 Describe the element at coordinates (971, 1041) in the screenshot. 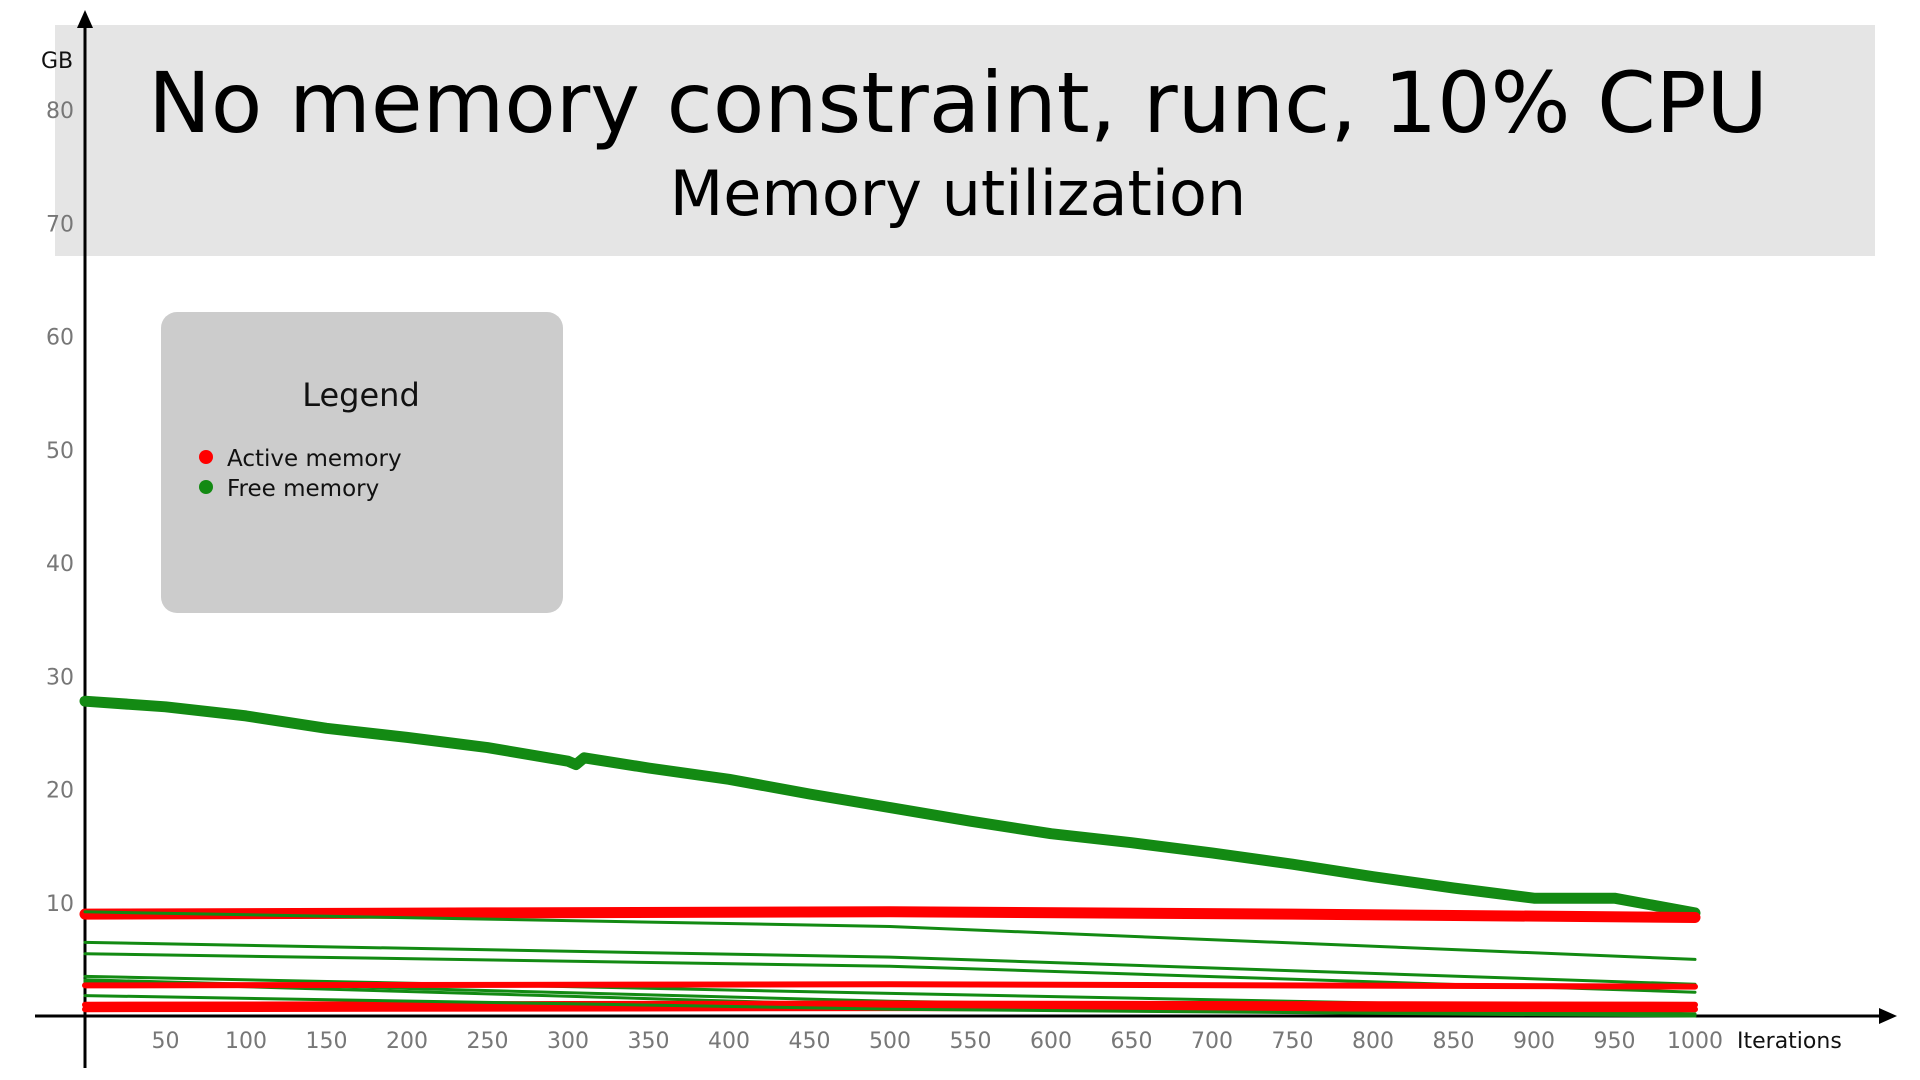

I see `x-tick-label: 550` at that location.